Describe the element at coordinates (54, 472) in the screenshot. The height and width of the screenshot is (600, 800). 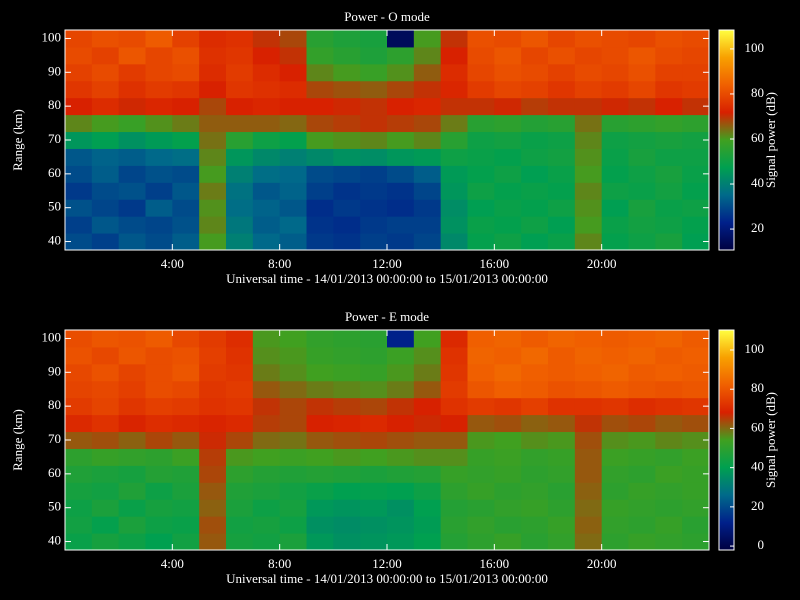
I see `y-tick-label: 60` at that location.